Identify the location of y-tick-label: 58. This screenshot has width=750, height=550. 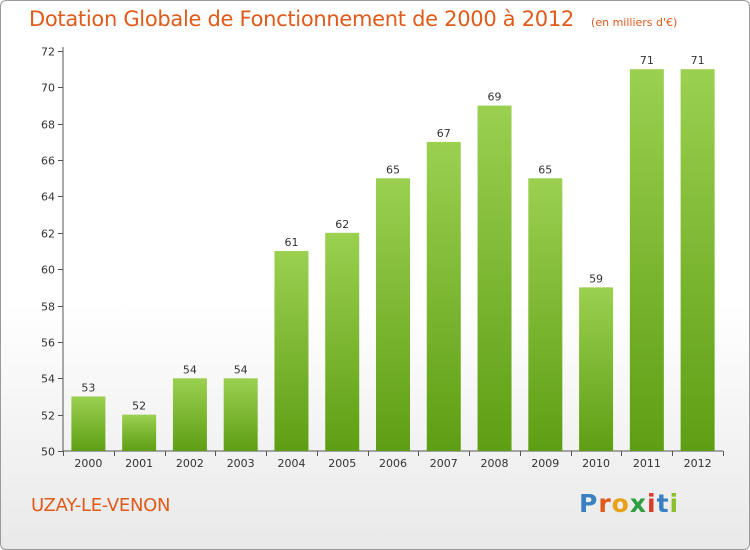
(48, 307).